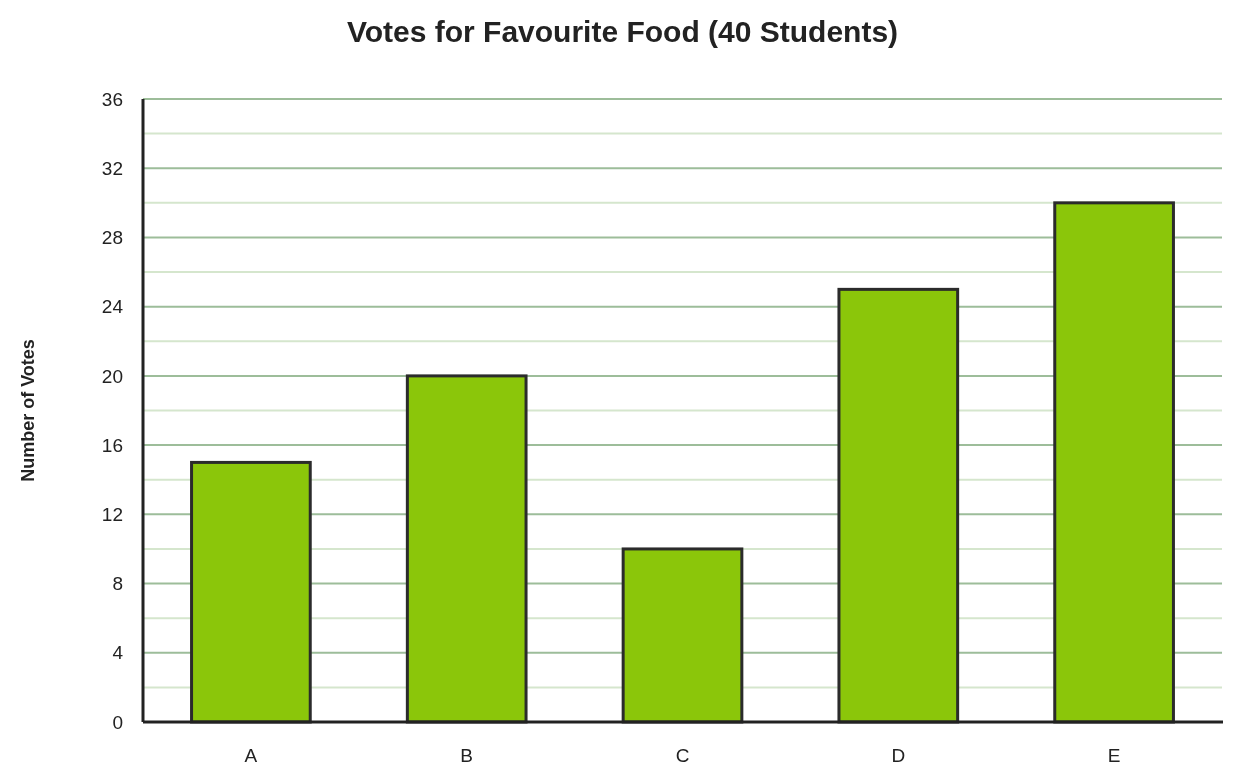 This screenshot has width=1241, height=781. I want to click on y-tick-label: 0, so click(117, 722).